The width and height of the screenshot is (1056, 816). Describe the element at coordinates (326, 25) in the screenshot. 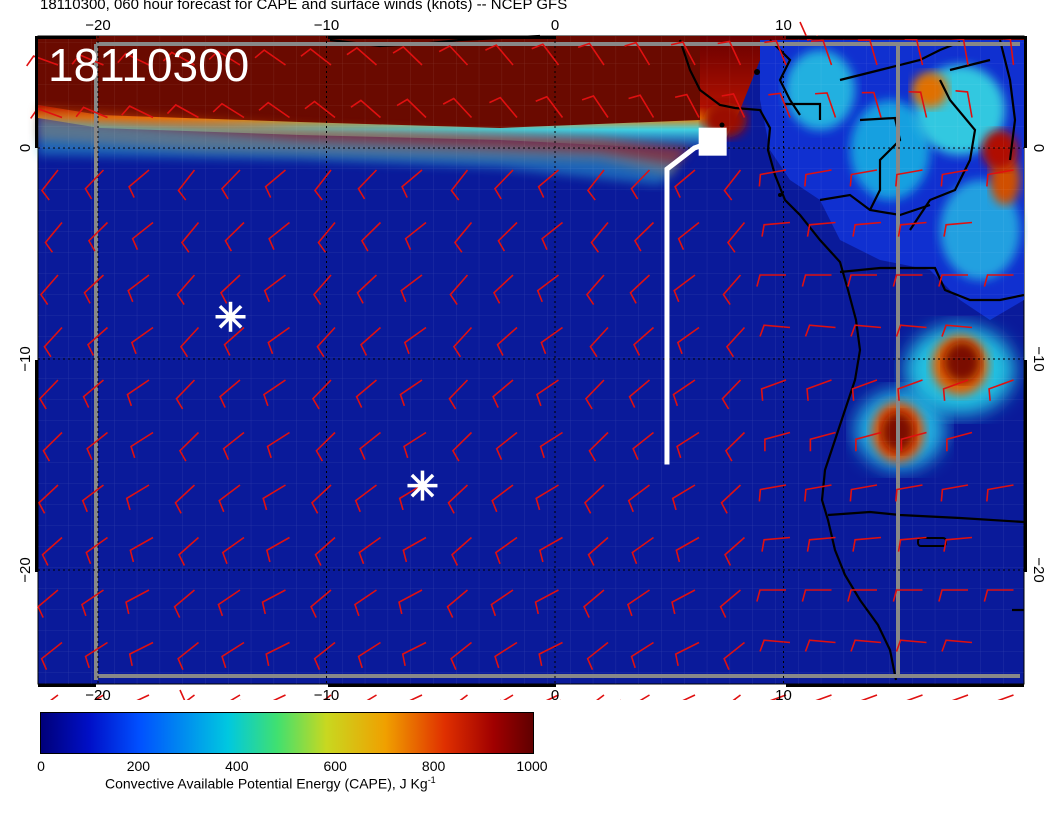

I see `lon-tick-top: −10` at that location.